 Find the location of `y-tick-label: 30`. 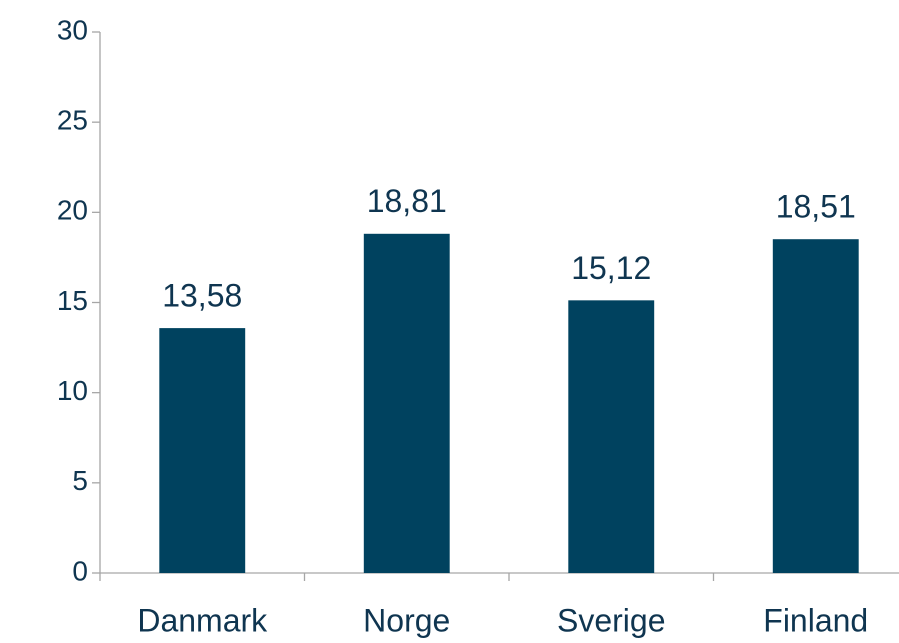

y-tick-label: 30 is located at coordinates (72, 29).